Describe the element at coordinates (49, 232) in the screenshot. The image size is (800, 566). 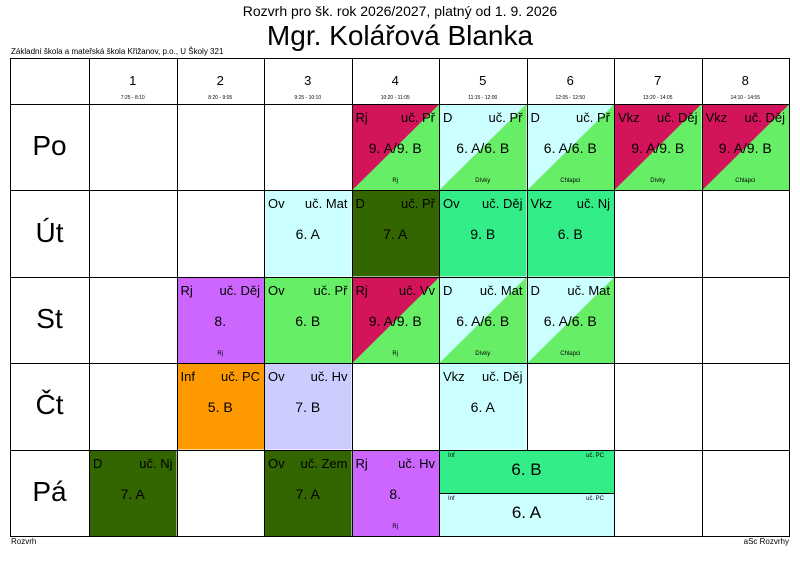
I see `day-label: Út` at that location.